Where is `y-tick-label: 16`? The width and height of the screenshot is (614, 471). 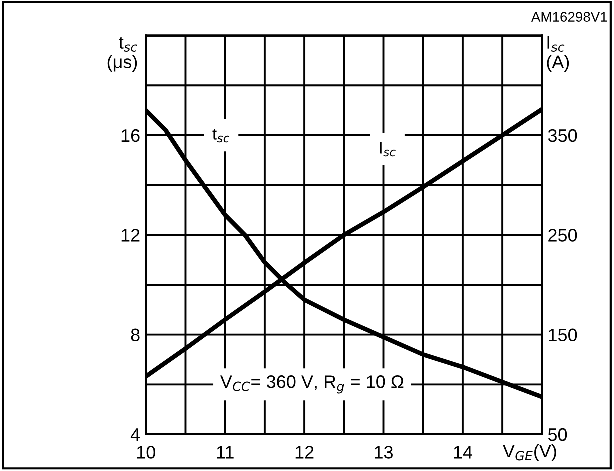 y-tick-label: 16 is located at coordinates (131, 135).